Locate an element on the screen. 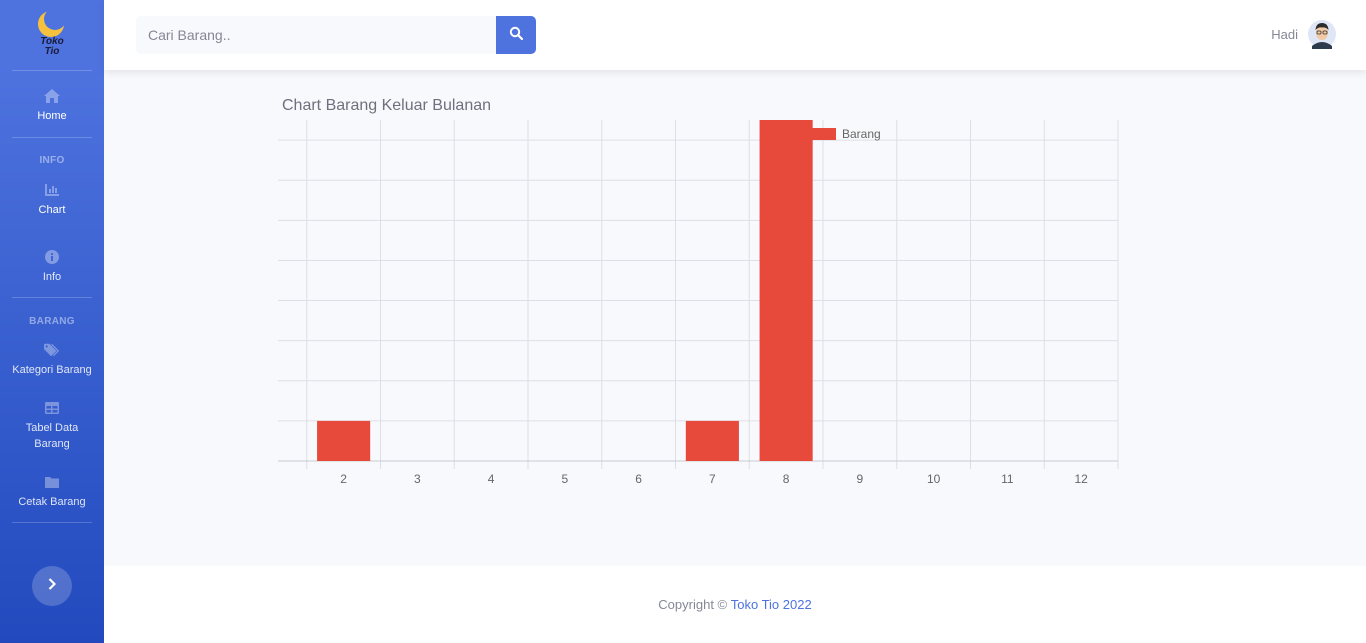  sidebar-item-label: Home is located at coordinates (52, 116).